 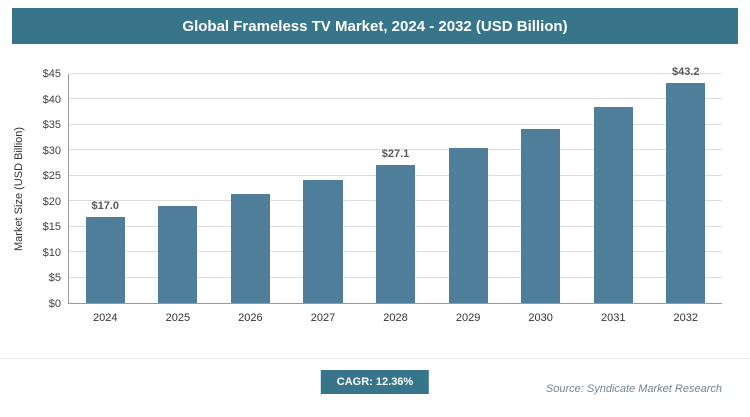 What do you see at coordinates (48, 189) in the screenshot?
I see `y-axis: $0 $5 $10 $15 $20 $25 $30 $35 $40 $45` at bounding box center [48, 189].